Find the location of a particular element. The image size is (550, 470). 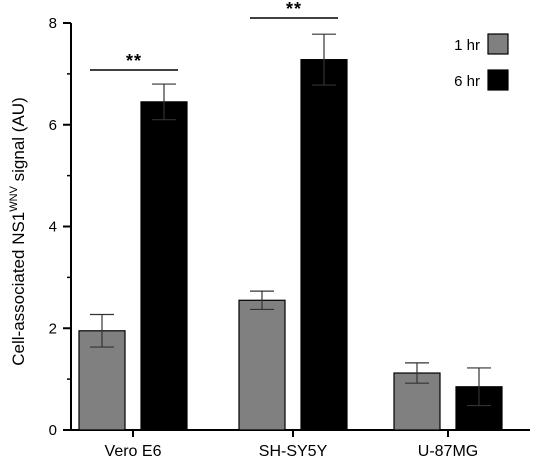

x-tick-label: Vero E6 is located at coordinates (133, 451).